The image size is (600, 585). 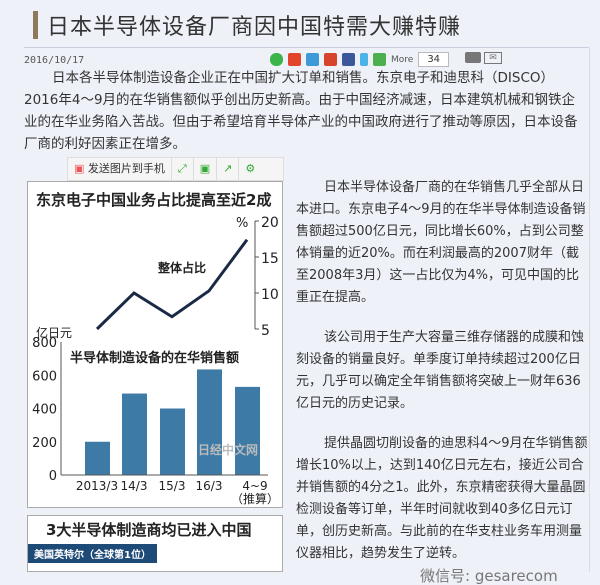 I want to click on mail-icon: ✉, so click(x=493, y=58).